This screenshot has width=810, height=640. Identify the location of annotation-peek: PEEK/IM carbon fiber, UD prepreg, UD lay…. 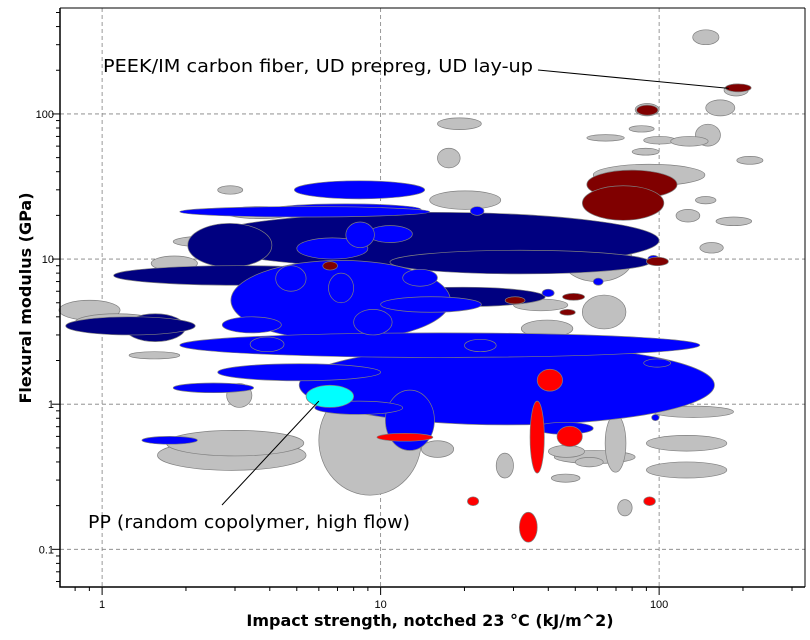
(318, 66).